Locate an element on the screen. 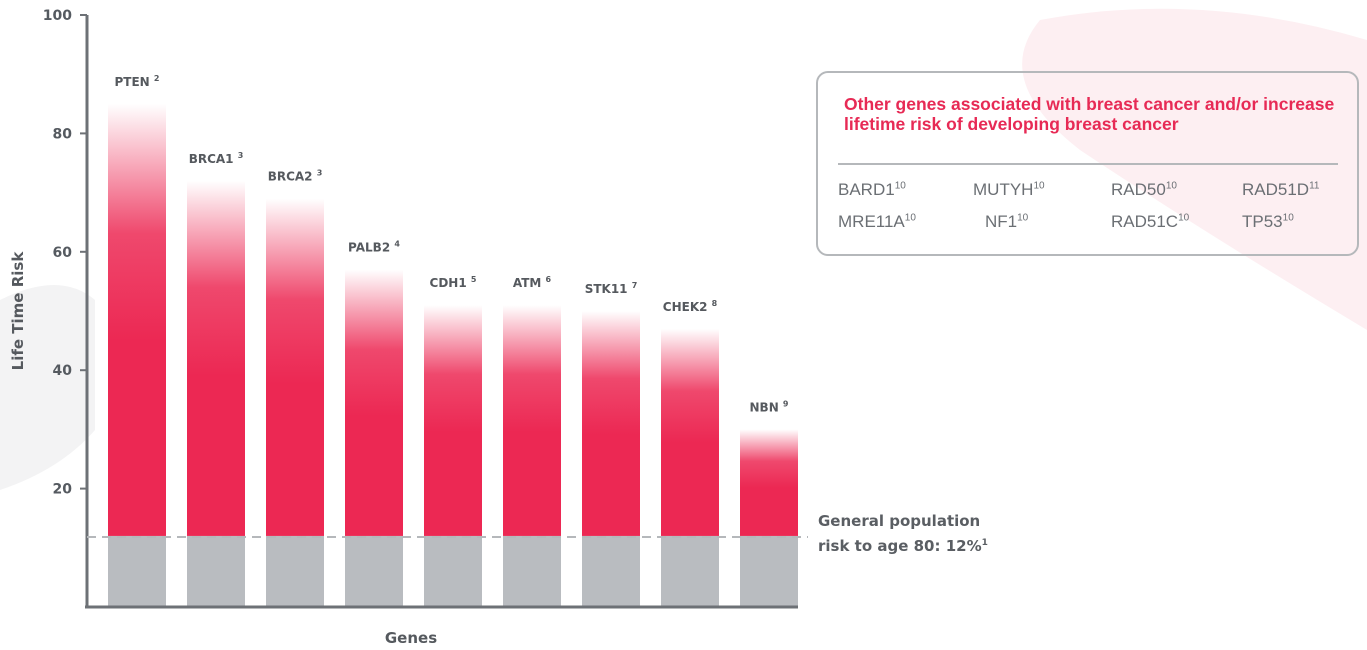 Image resolution: width=1367 pixels, height=650 pixels. gene-mre11a: MRE11A10 is located at coordinates (877, 222).